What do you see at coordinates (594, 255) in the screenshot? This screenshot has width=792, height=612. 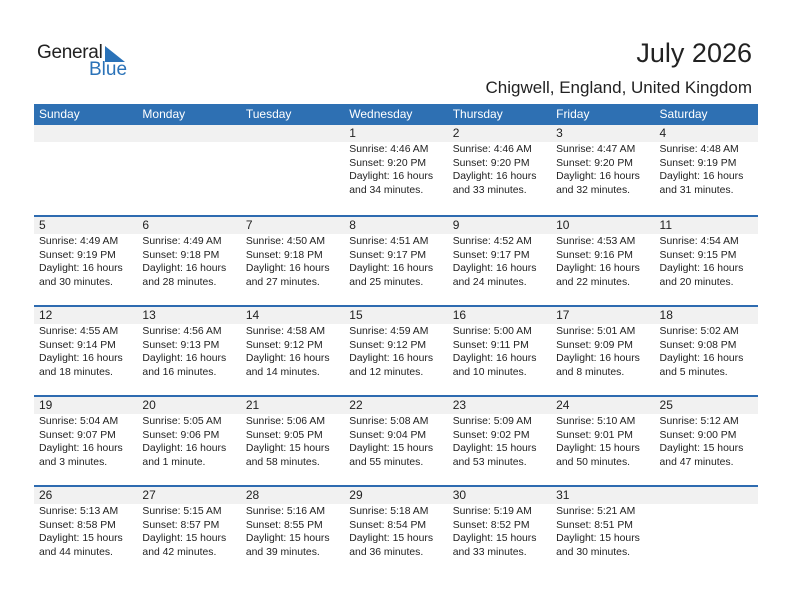 I see `sunset-time: Sunset: 9:16 PM` at bounding box center [594, 255].